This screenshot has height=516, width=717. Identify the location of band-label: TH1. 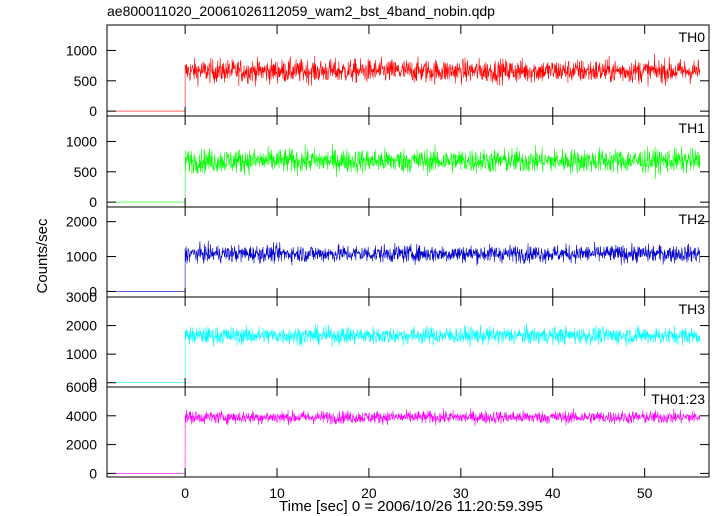
(692, 128).